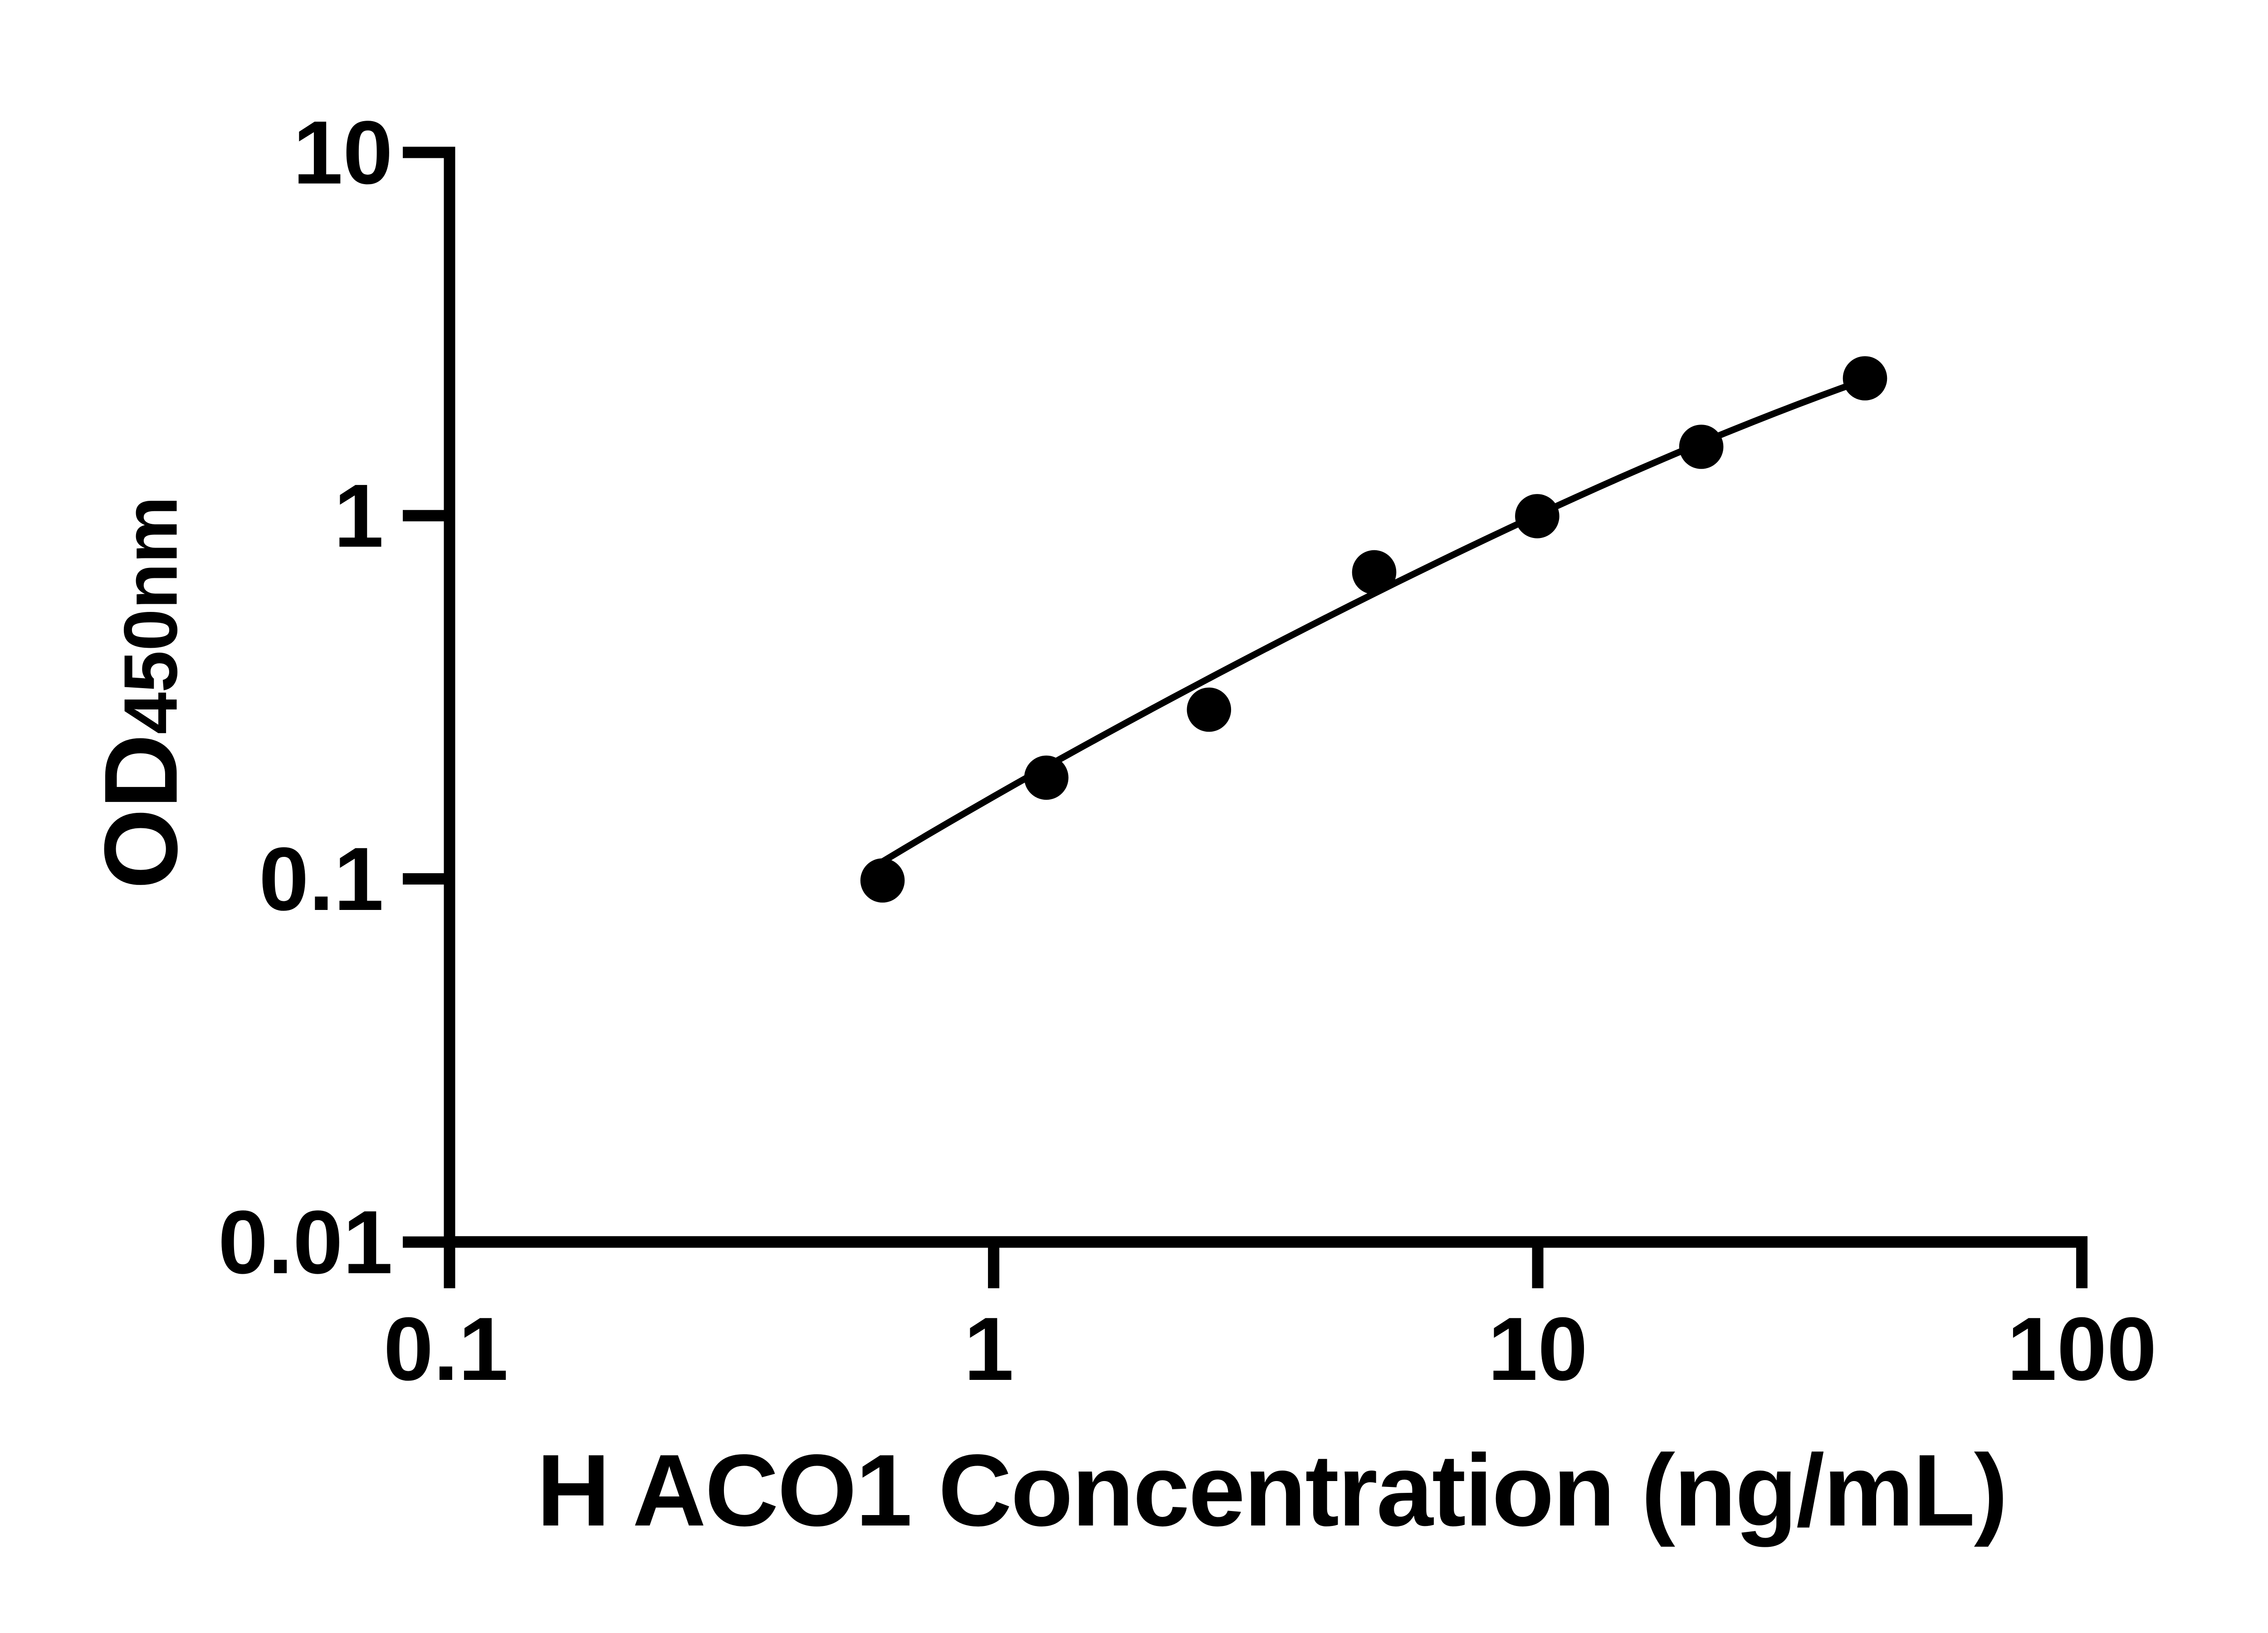 This screenshot has width=2268, height=1633. Describe the element at coordinates (2081, 1349) in the screenshot. I see `svg-text: 100` at that location.